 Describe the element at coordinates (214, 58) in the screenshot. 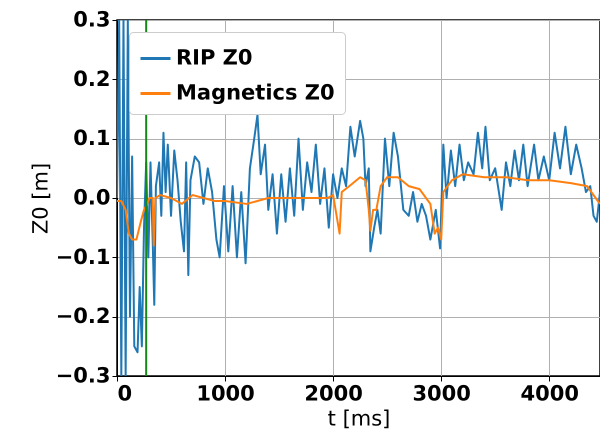

I see `legend-label: RIP Z0` at that location.